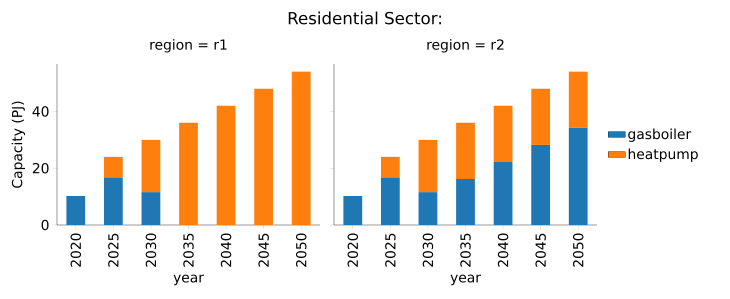 The width and height of the screenshot is (730, 299). Describe the element at coordinates (660, 135) in the screenshot. I see `legend-label: gasboiler` at that location.